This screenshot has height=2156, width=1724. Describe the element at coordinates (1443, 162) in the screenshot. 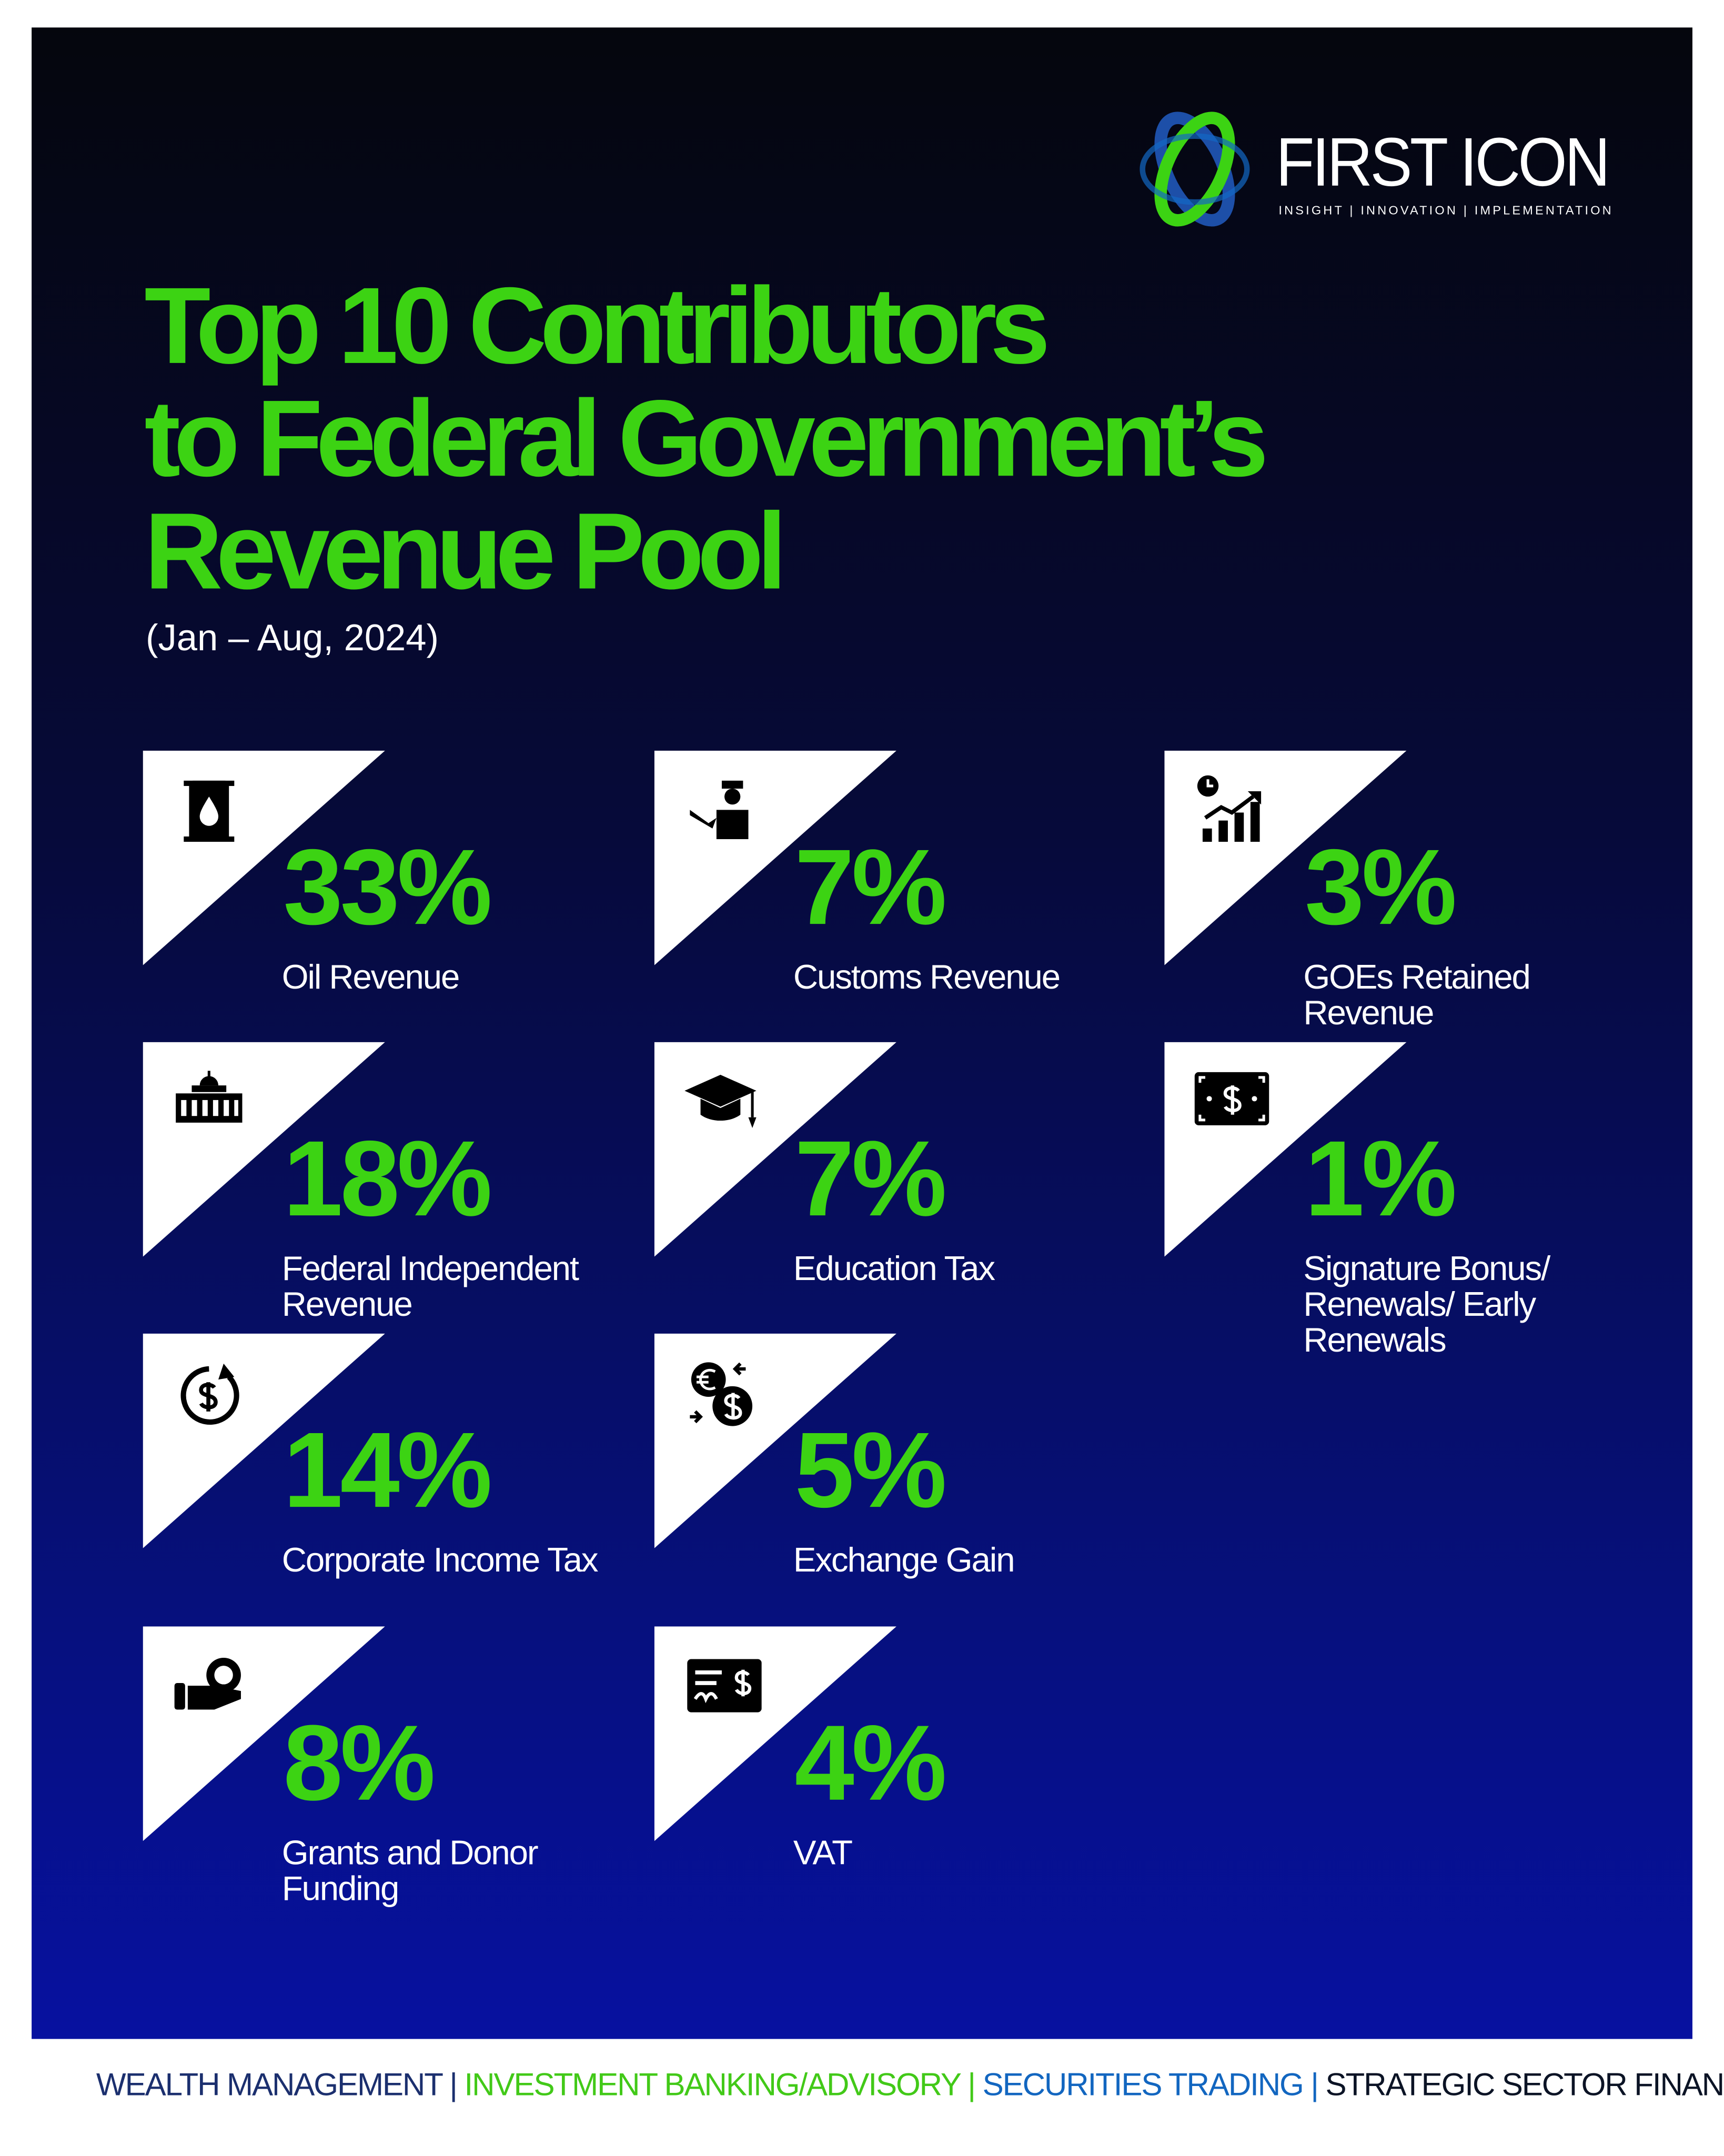

I see `brand-name: FIRST ICON` at that location.